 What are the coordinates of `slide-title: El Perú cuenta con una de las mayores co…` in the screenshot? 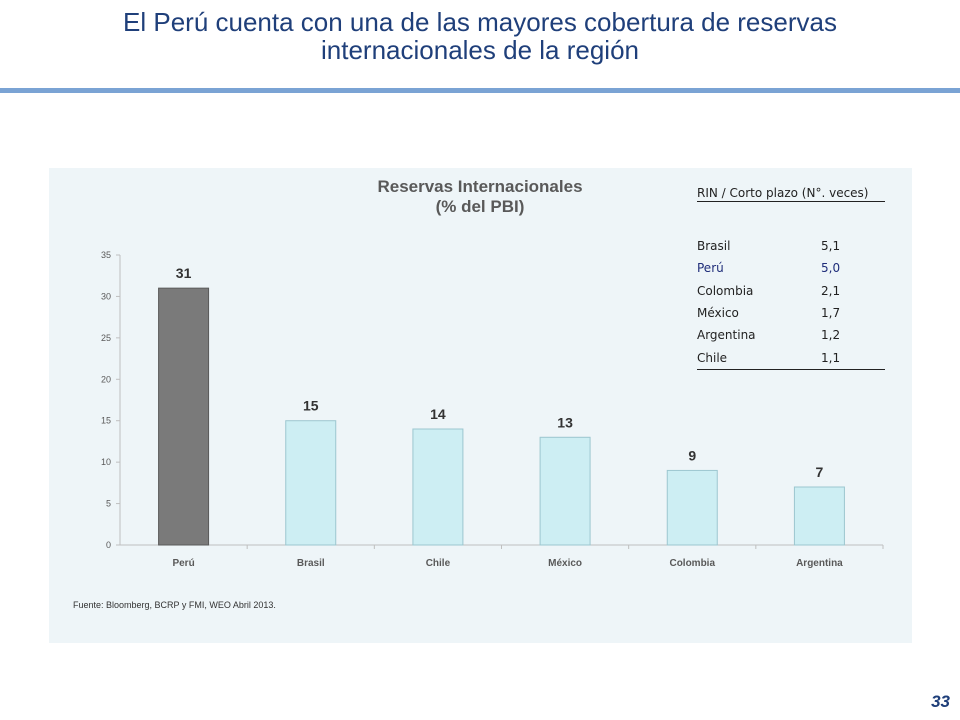 It's located at (480, 36).